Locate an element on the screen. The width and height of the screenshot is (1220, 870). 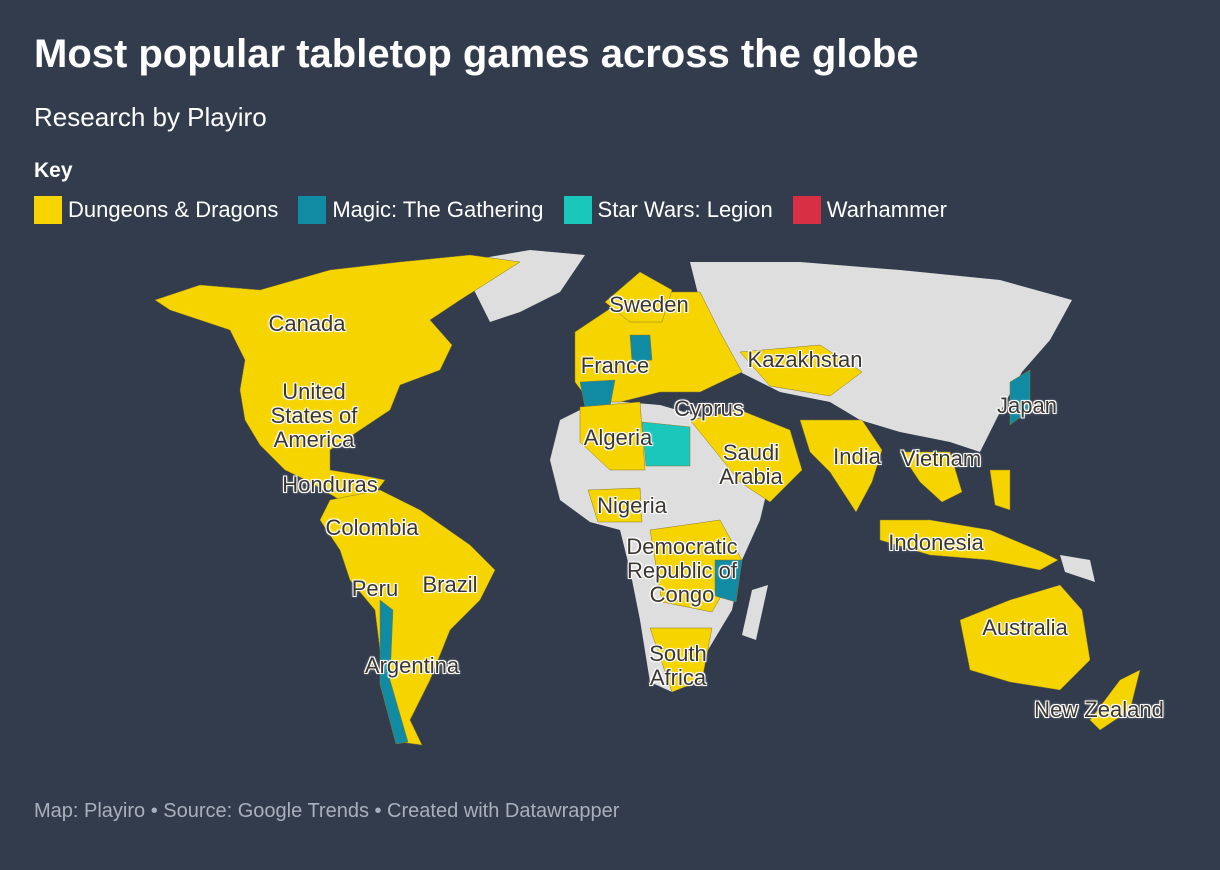
south-america is located at coordinates (407, 617).